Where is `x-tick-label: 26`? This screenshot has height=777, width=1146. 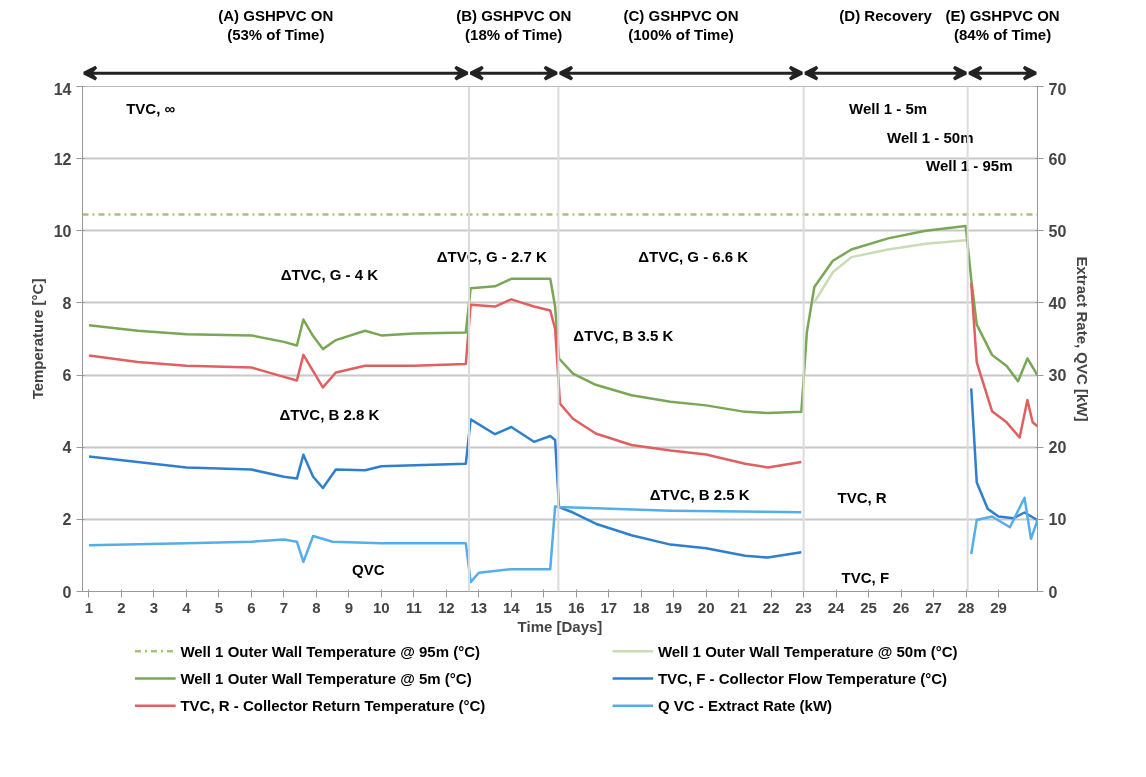 x-tick-label: 26 is located at coordinates (901, 607).